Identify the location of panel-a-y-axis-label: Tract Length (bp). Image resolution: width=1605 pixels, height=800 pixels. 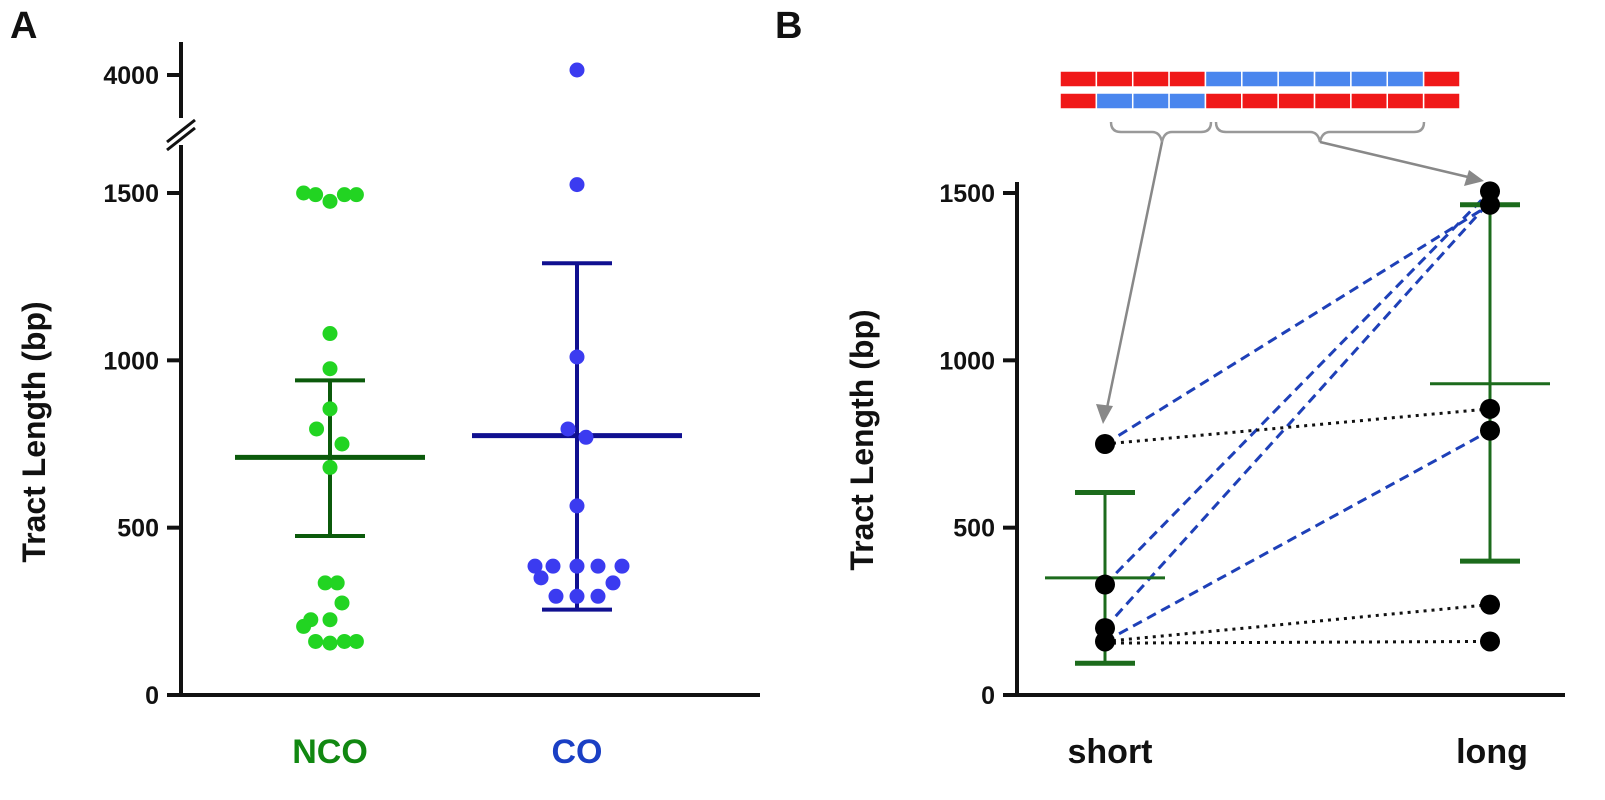
(34, 431).